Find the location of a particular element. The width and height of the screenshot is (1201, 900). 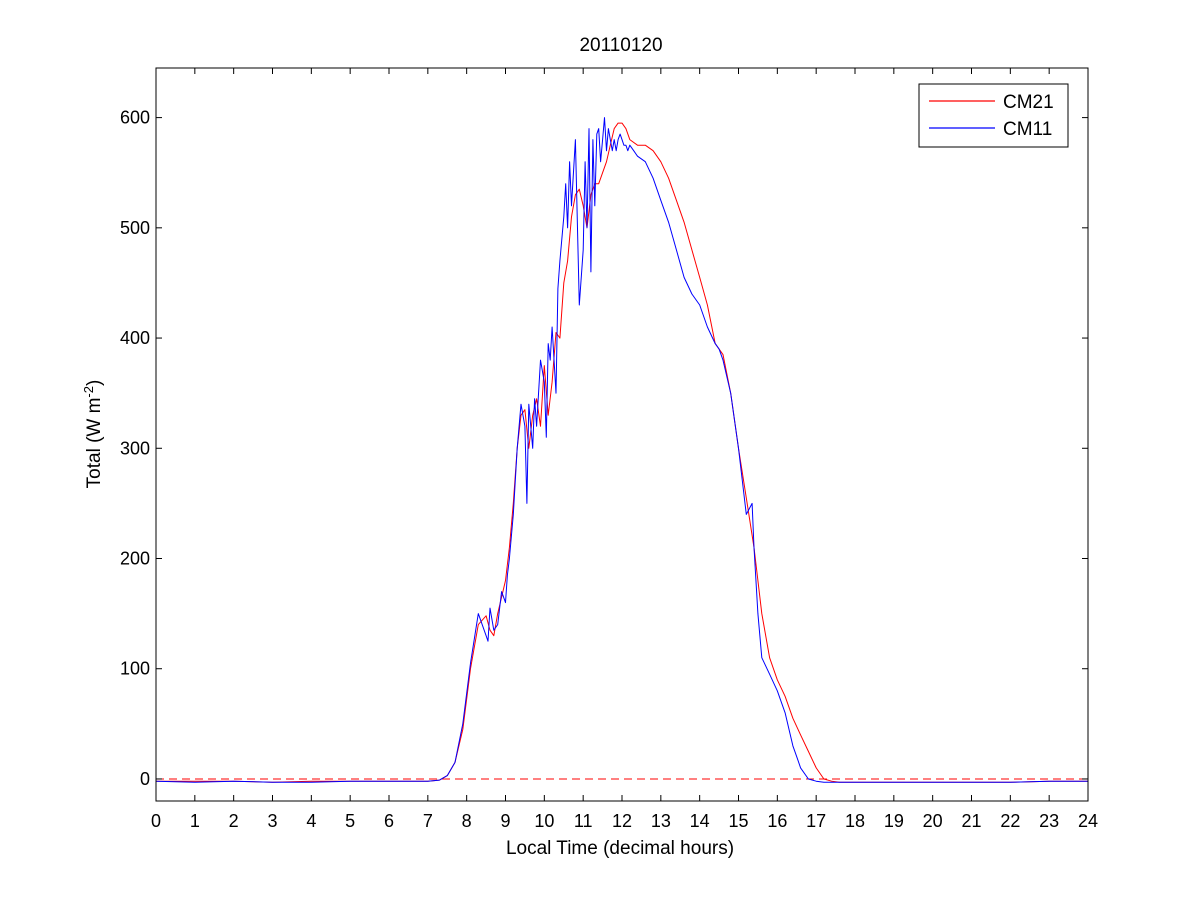

y-axis-label: Total (W m-2) is located at coordinates (93, 434).